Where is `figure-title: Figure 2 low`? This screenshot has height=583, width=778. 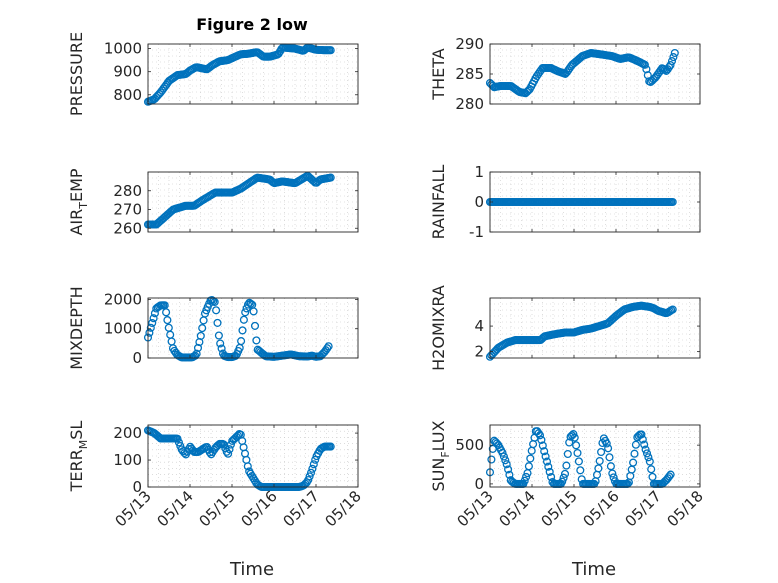
figure-title: Figure 2 low is located at coordinates (252, 24).